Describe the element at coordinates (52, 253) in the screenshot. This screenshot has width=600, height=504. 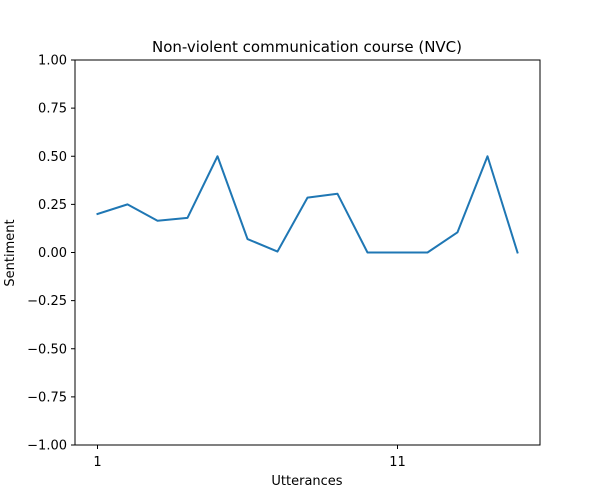
I see `y-tick-label: 0.00` at that location.